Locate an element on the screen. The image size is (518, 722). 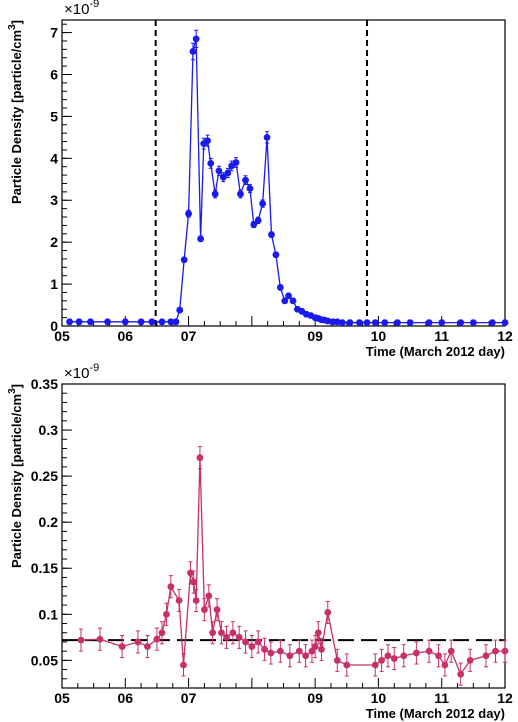
top-x-axis-title: Time (March 2012 day) is located at coordinates (435, 351).